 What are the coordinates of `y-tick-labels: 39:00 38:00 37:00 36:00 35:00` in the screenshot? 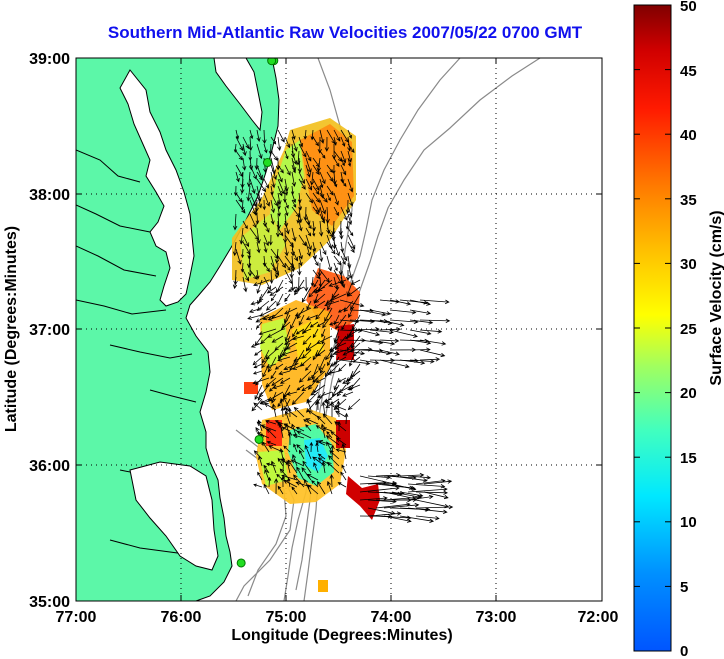 It's located at (49, 331).